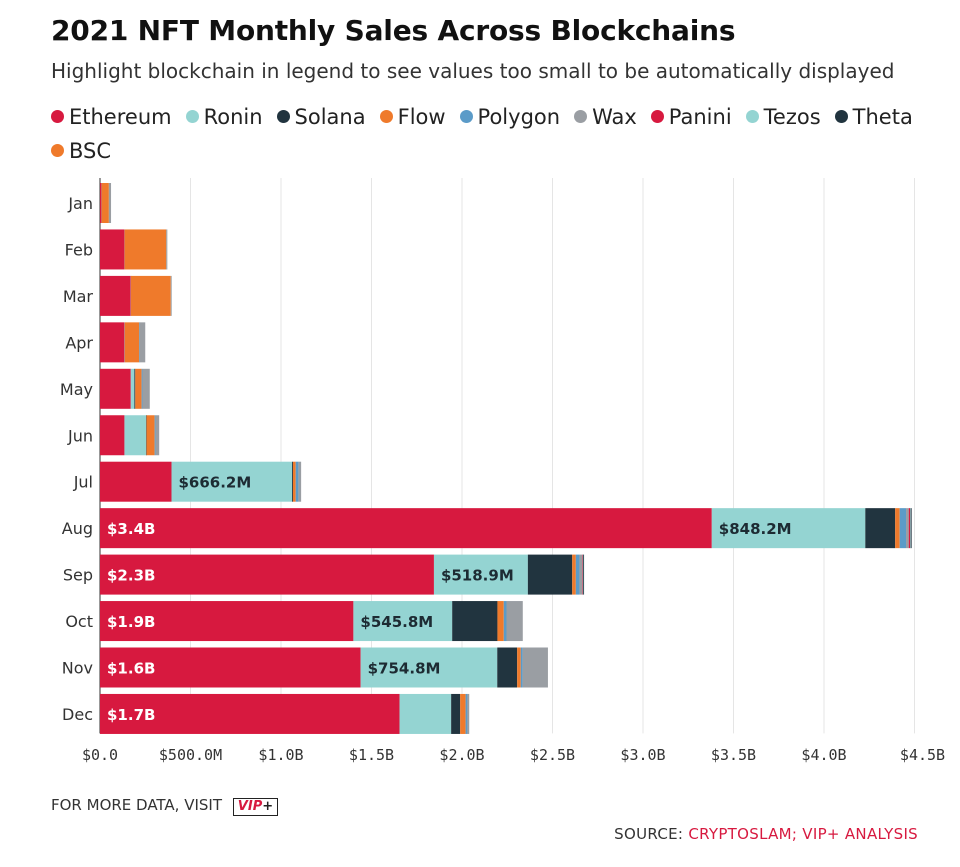 The width and height of the screenshot is (960, 867). What do you see at coordinates (137, 805) in the screenshot?
I see `more-data-text: FOR MORE DATA, VISIT` at bounding box center [137, 805].